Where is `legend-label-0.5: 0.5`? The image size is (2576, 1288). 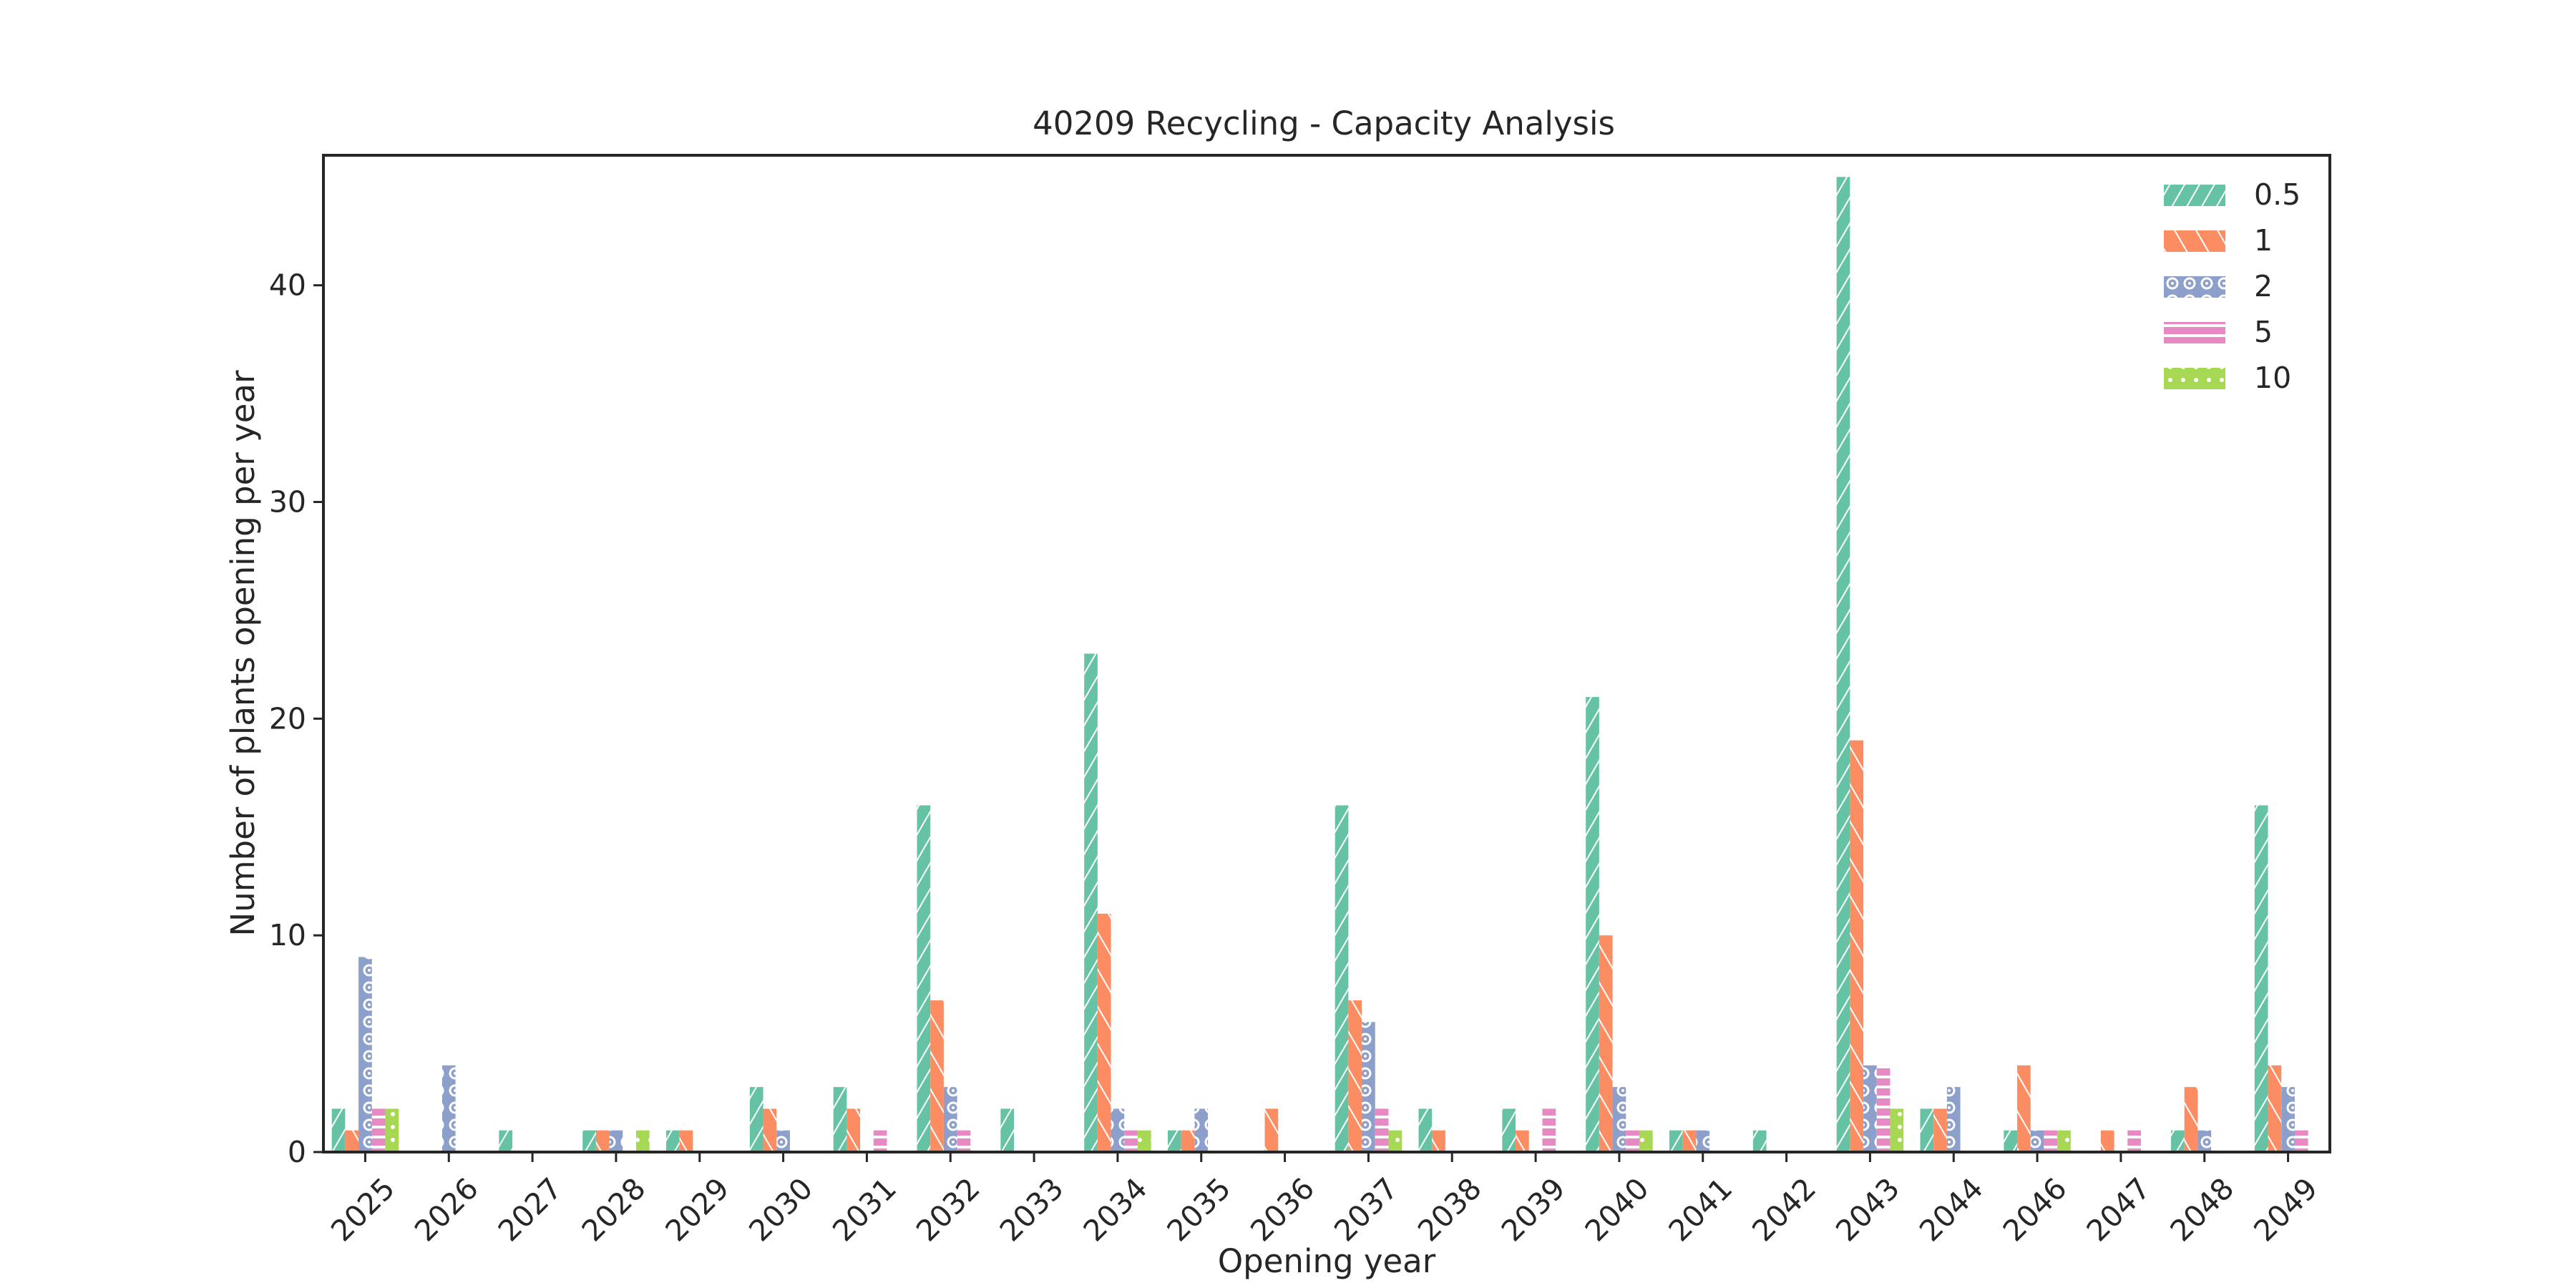 legend-label-0.5: 0.5 is located at coordinates (2277, 194).